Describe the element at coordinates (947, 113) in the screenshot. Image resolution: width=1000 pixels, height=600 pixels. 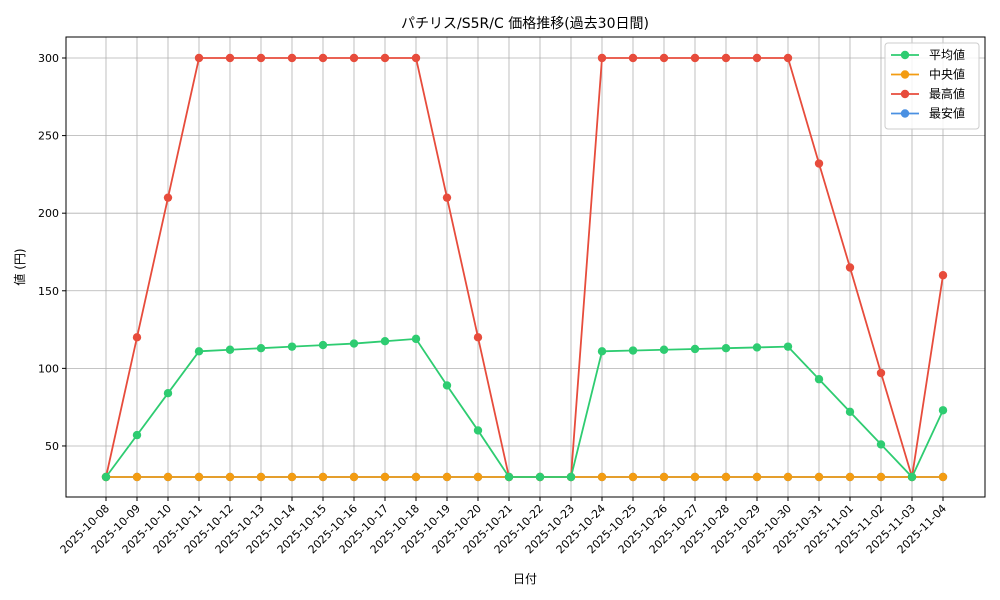
I see `legend-label: 最安値` at that location.